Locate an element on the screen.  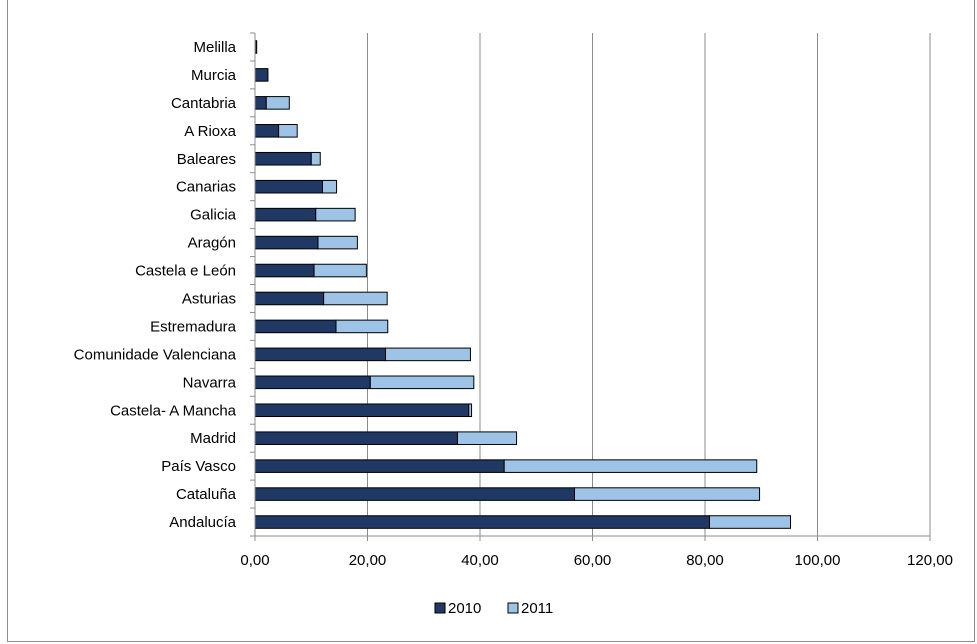
bar-2010-asturias is located at coordinates (289, 298).